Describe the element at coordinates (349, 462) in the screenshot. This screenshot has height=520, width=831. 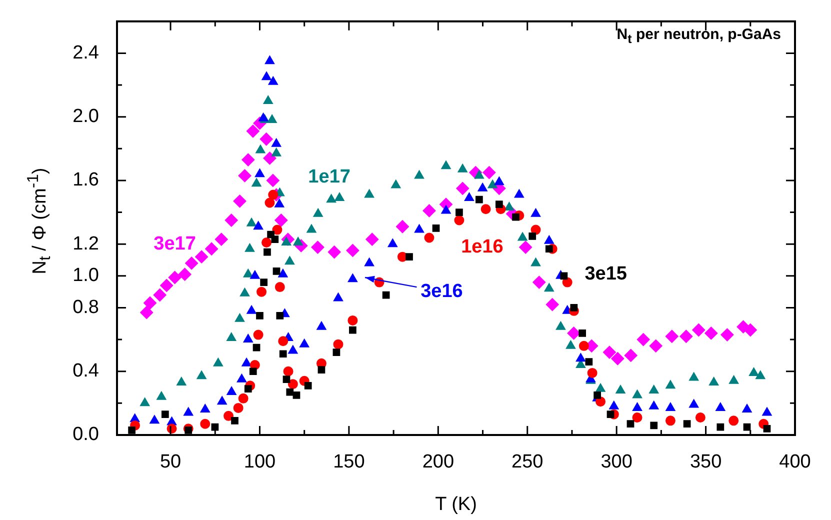
I see `x-tick-label: 150` at that location.